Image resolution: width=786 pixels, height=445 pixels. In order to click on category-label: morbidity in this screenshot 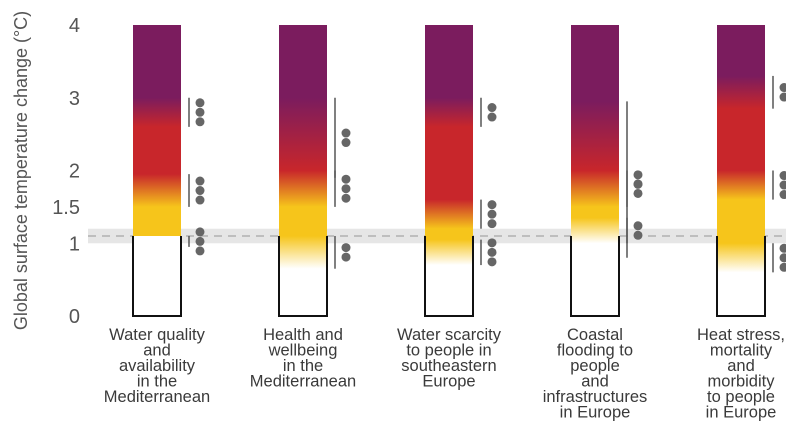, I will do `click(742, 382)`.